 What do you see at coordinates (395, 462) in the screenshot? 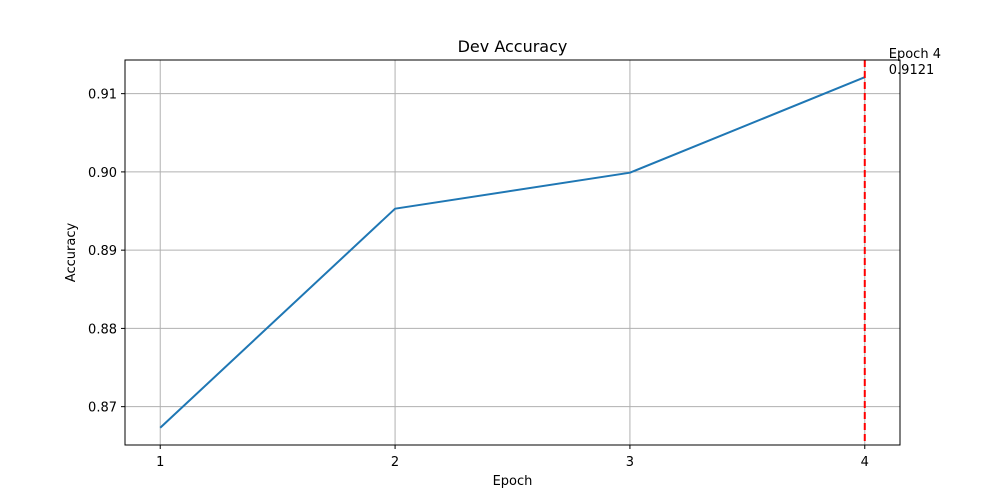
I see `x-tick-label: 2` at bounding box center [395, 462].